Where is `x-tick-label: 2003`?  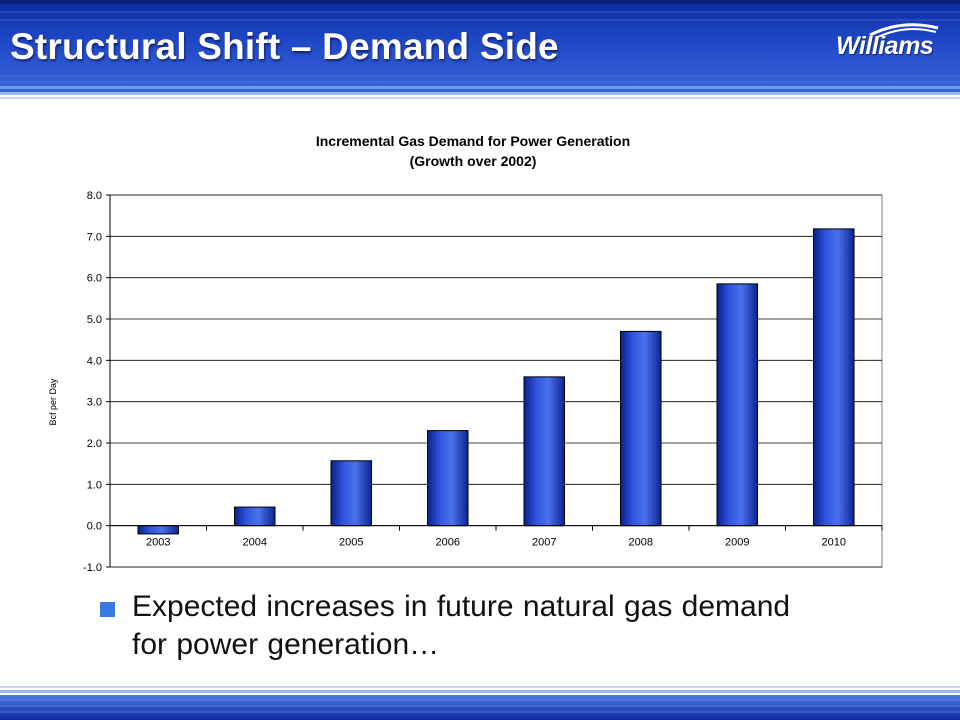 x-tick-label: 2003 is located at coordinates (158, 543).